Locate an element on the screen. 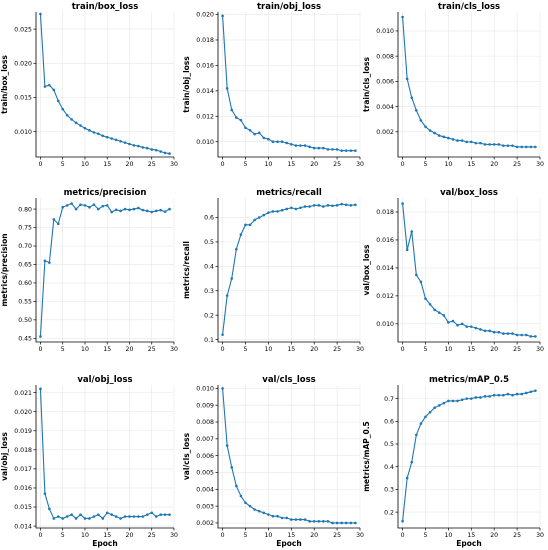  series-line is located at coordinates (289, 83).